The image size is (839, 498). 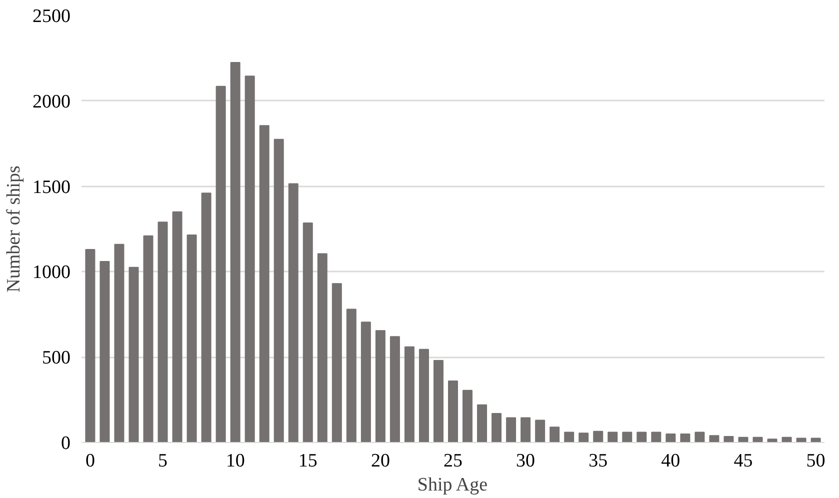 I want to click on y-tick-label: 2500, so click(x=51, y=16).